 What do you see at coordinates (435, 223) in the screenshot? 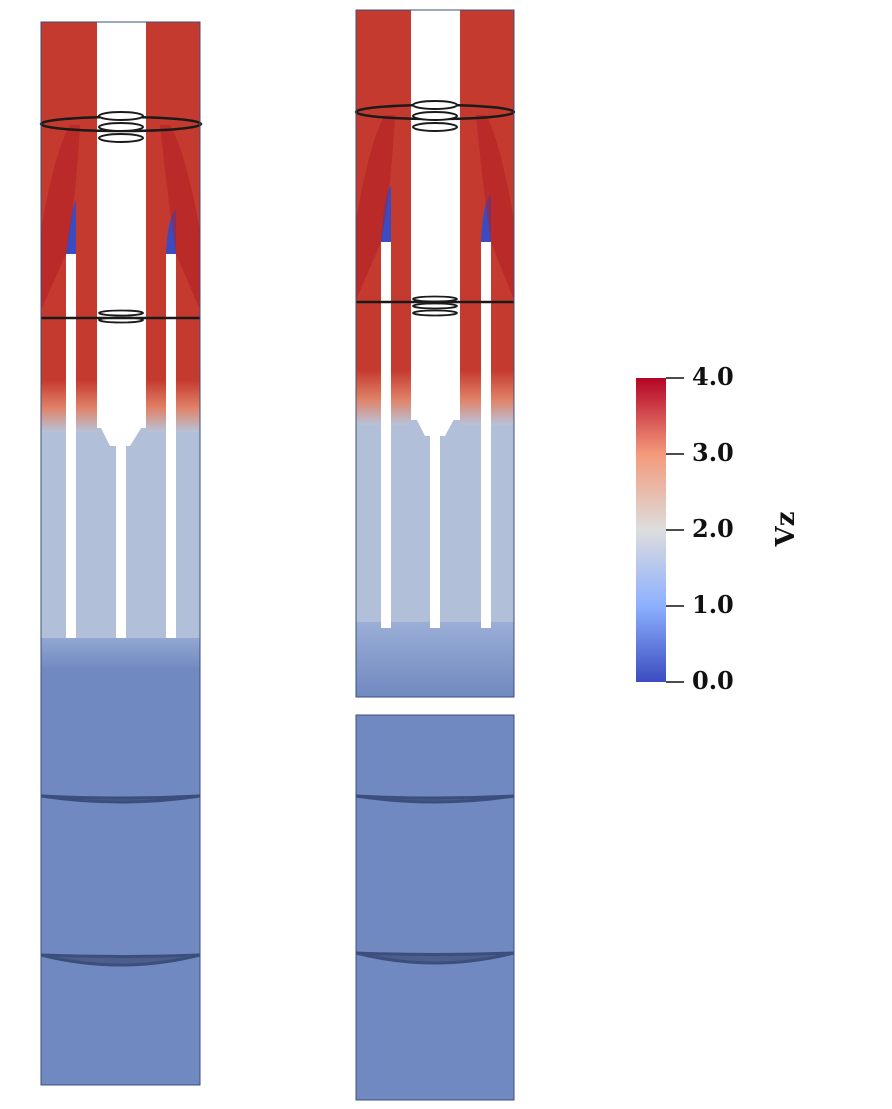
I see `right-central-core` at bounding box center [435, 223].